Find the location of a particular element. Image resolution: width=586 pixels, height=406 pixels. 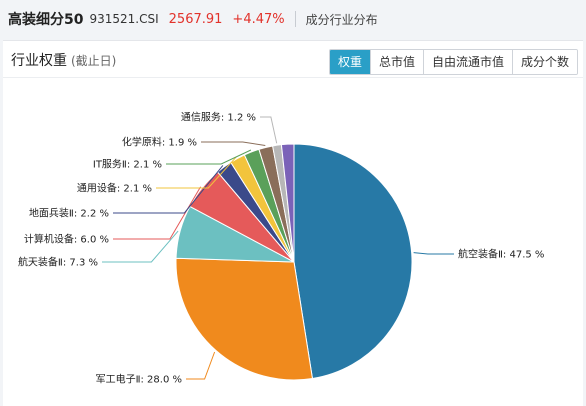

card-header: 行业权重 (截止日) 权重 总市值 自由流通市值 成分个数 is located at coordinates (293, 59).